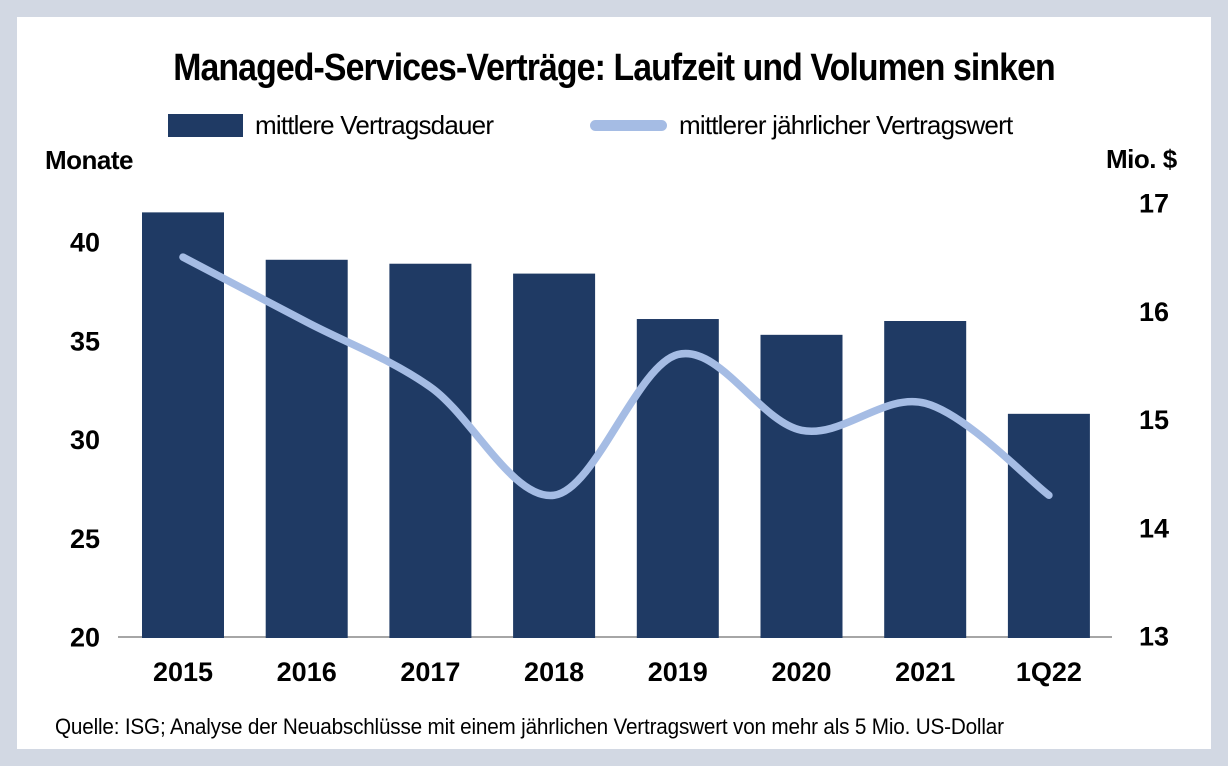  Describe the element at coordinates (1154, 528) in the screenshot. I see `right-tick-14: 14` at that location.